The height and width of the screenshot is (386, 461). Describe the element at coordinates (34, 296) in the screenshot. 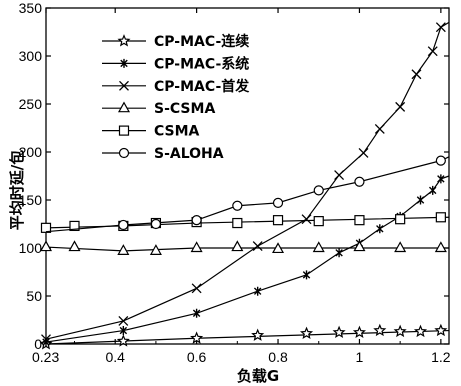

I see `y-tick-label: 50` at that location.